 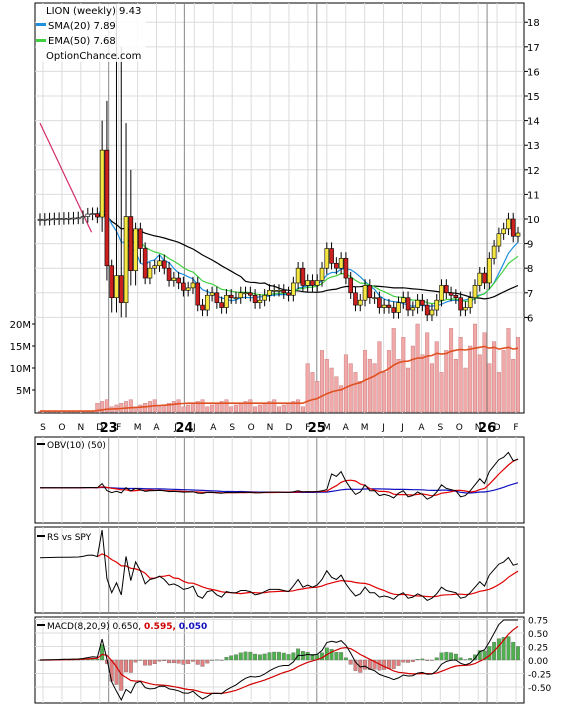 What do you see at coordinates (232, 428) in the screenshot?
I see `x-month-label: S` at bounding box center [232, 428].